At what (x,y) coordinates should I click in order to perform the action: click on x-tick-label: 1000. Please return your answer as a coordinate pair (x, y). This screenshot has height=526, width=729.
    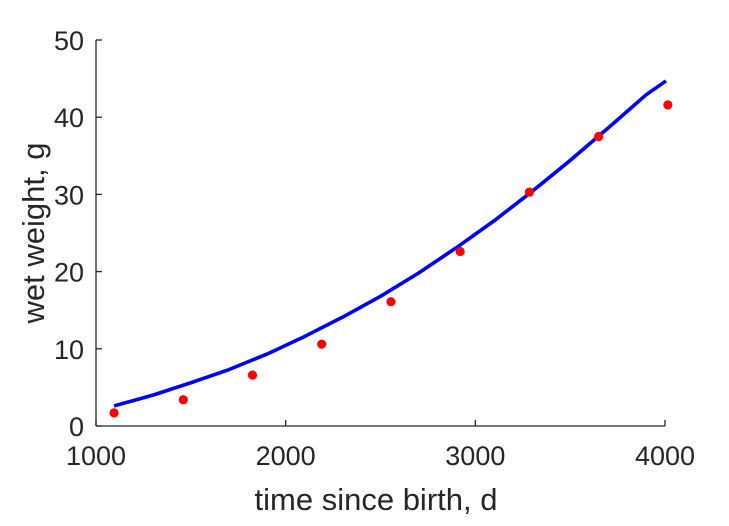
    Looking at the image, I should click on (96, 456).